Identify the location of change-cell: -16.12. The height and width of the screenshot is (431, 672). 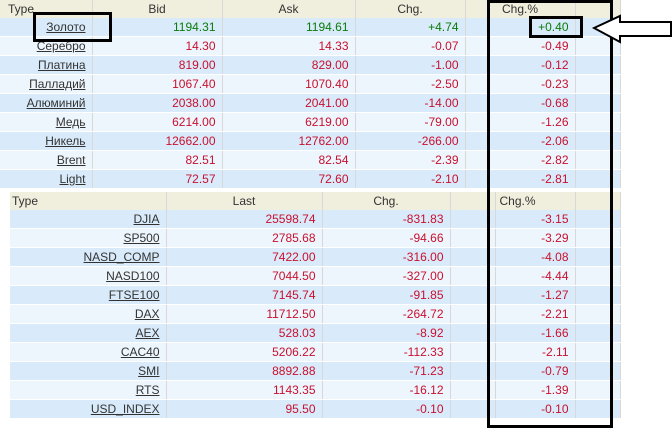
(386, 390).